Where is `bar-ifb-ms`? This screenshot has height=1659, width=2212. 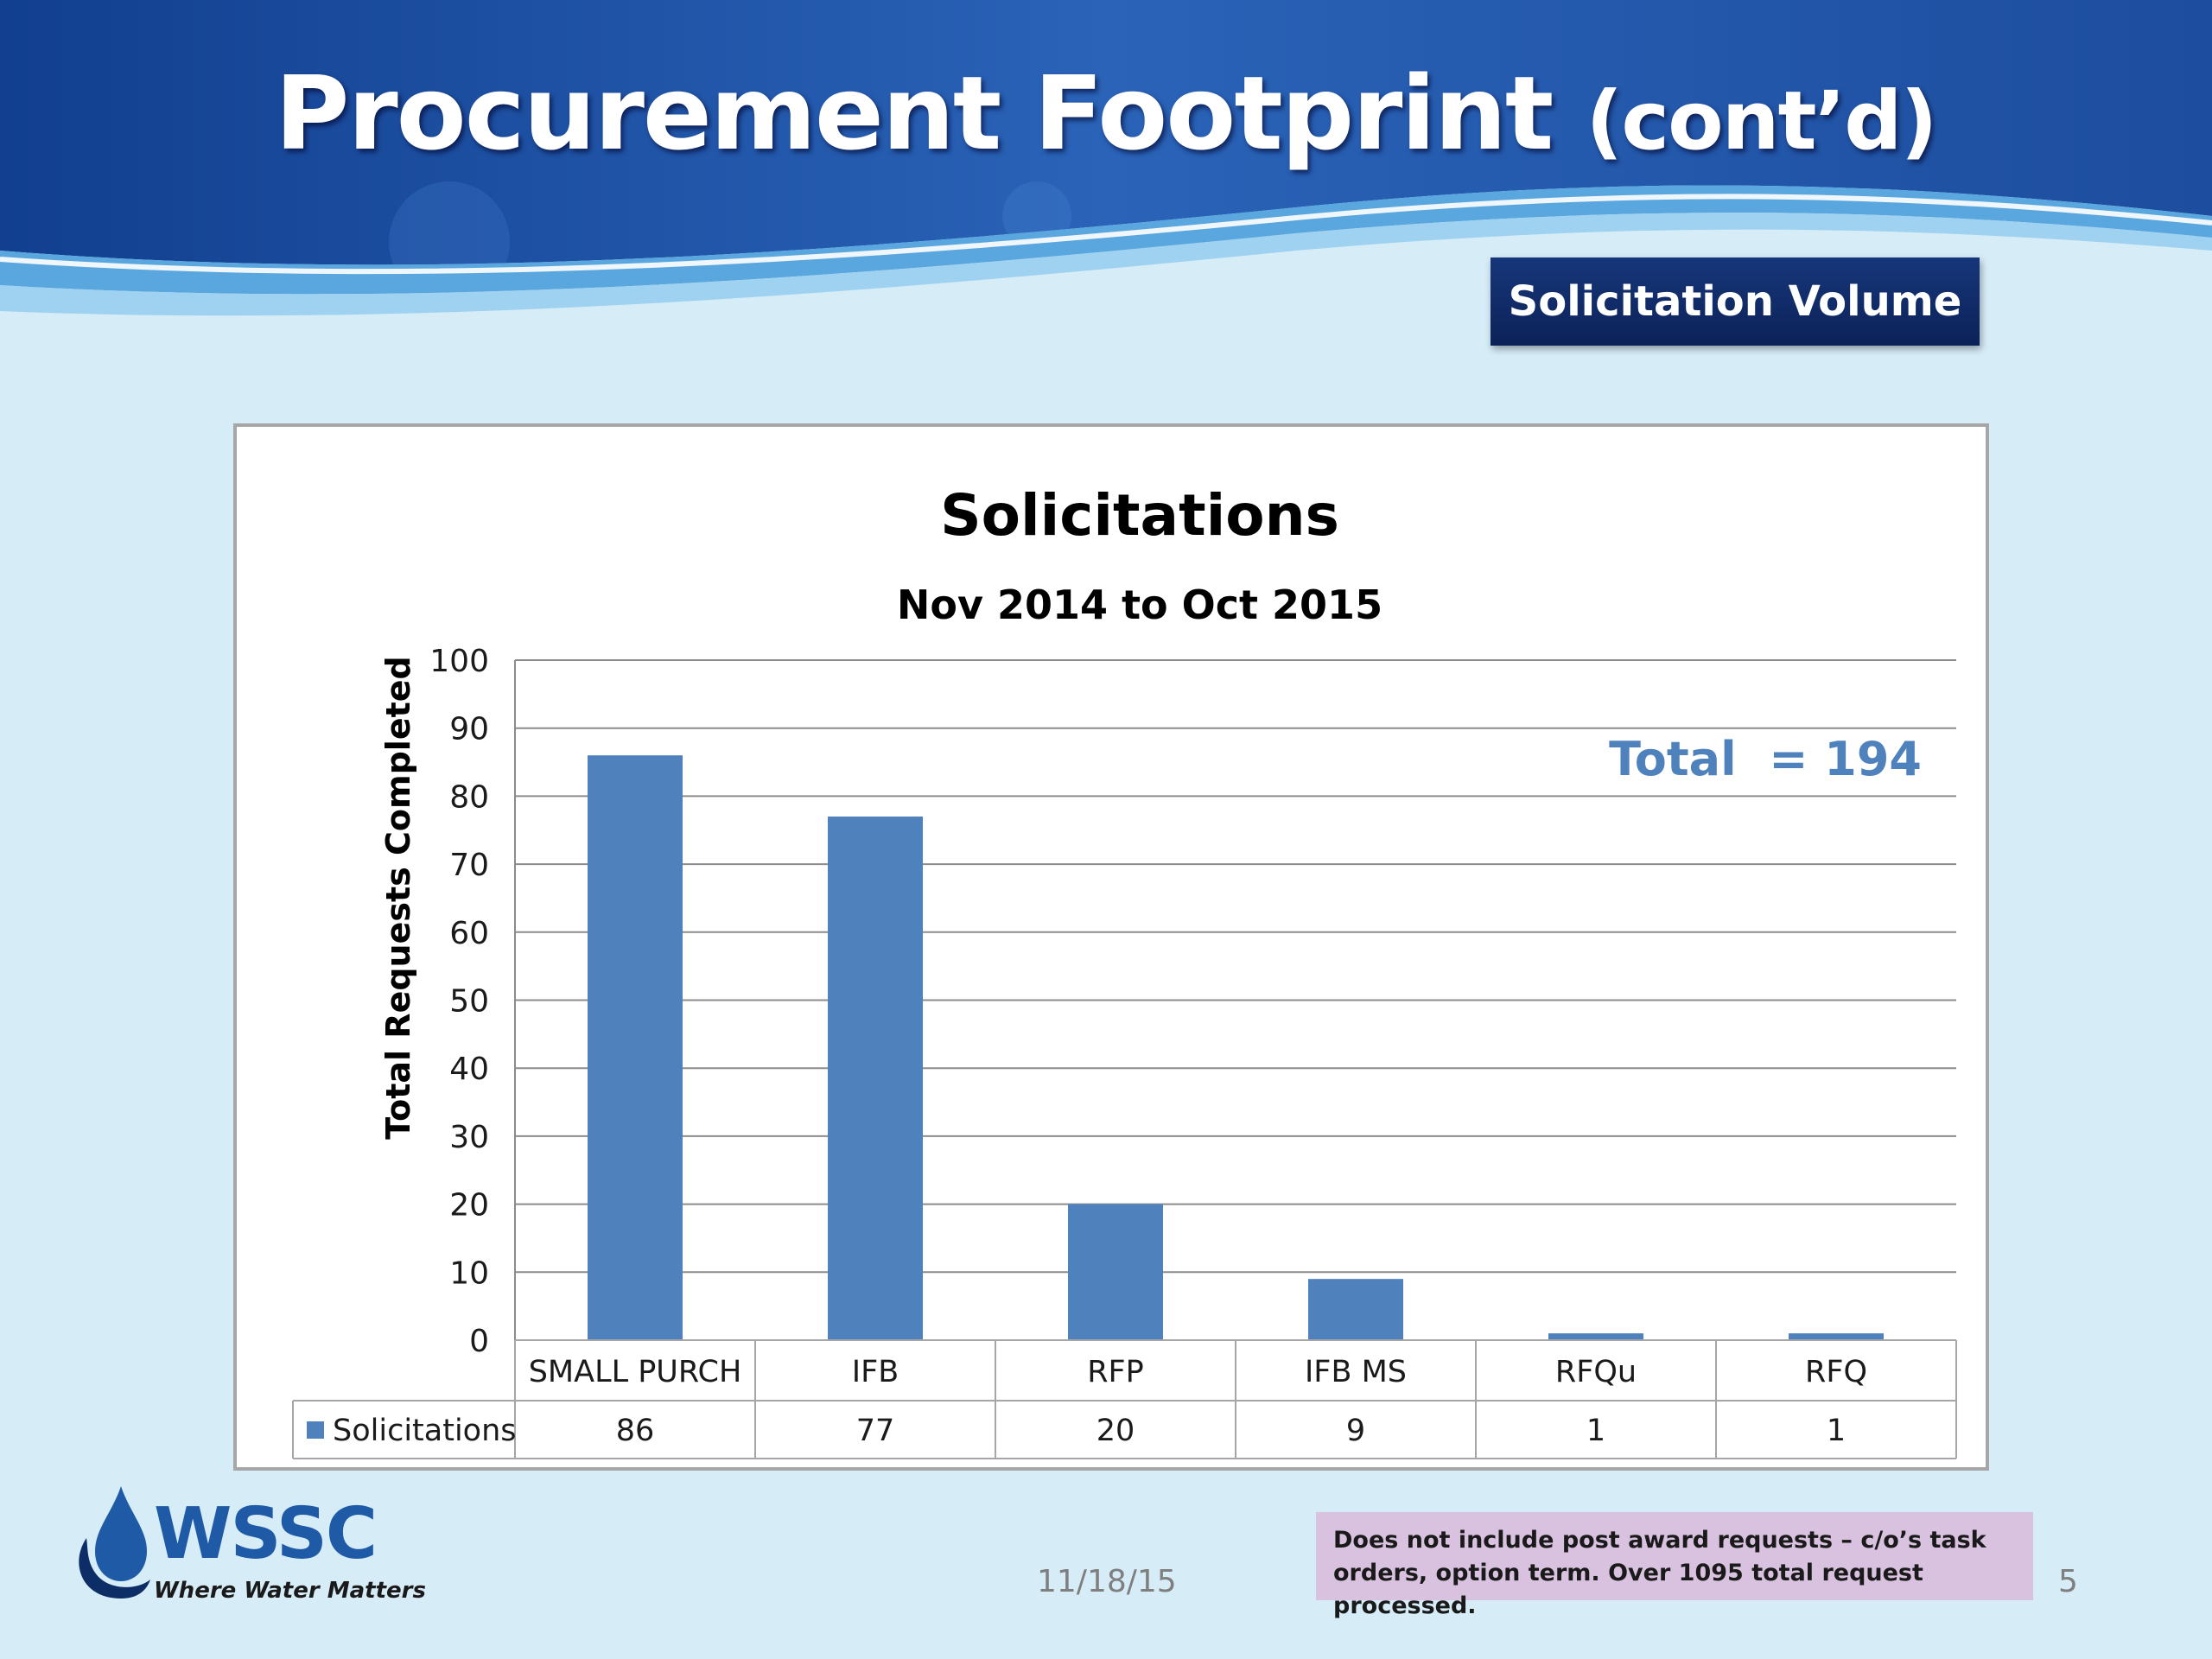
bar-ifb-ms is located at coordinates (1355, 1309).